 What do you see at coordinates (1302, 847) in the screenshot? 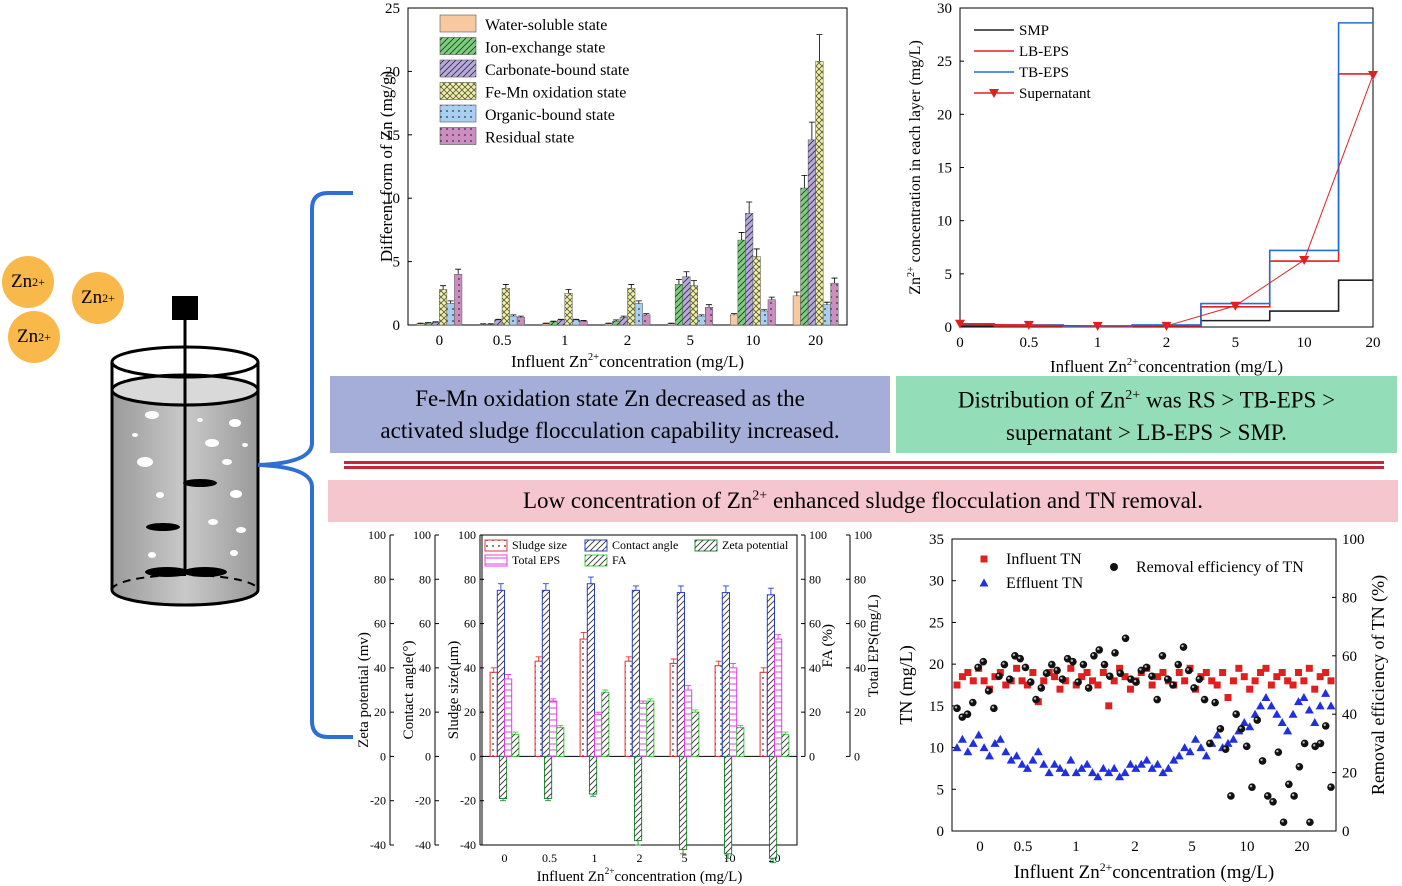
I see `x-tick-label: 20` at bounding box center [1302, 847].